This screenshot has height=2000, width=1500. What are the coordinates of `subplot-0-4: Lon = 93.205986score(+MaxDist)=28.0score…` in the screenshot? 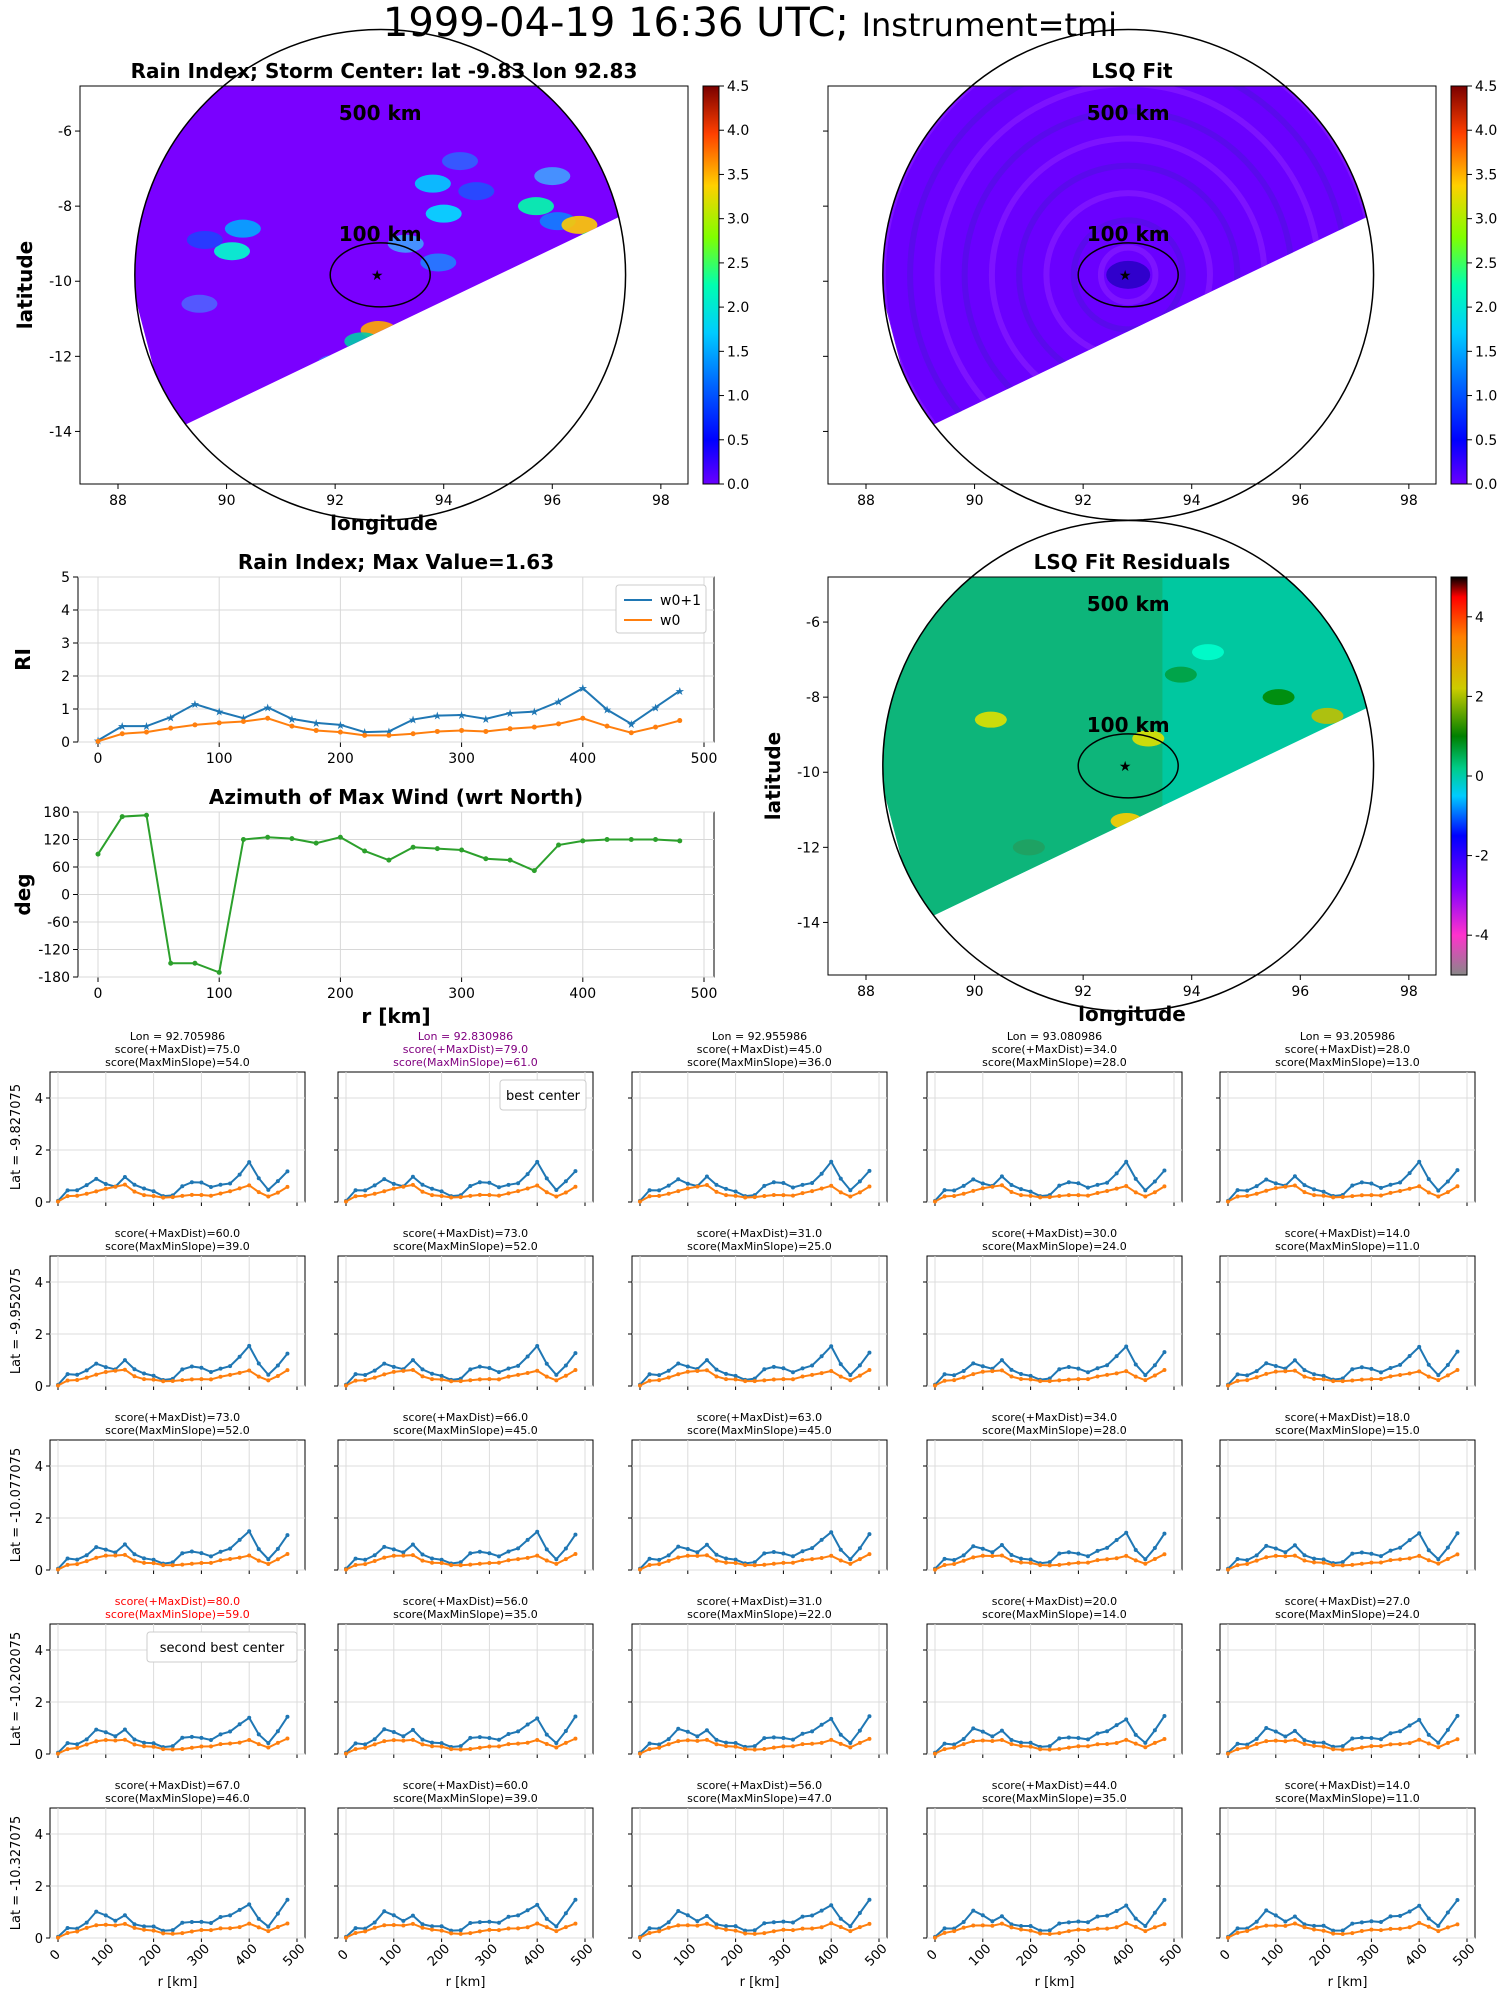 It's located at (1346, 1118).